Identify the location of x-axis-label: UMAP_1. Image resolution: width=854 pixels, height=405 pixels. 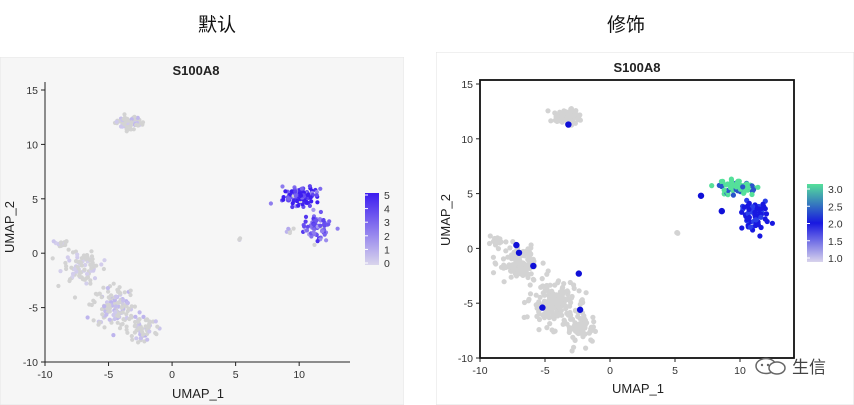
(638, 388).